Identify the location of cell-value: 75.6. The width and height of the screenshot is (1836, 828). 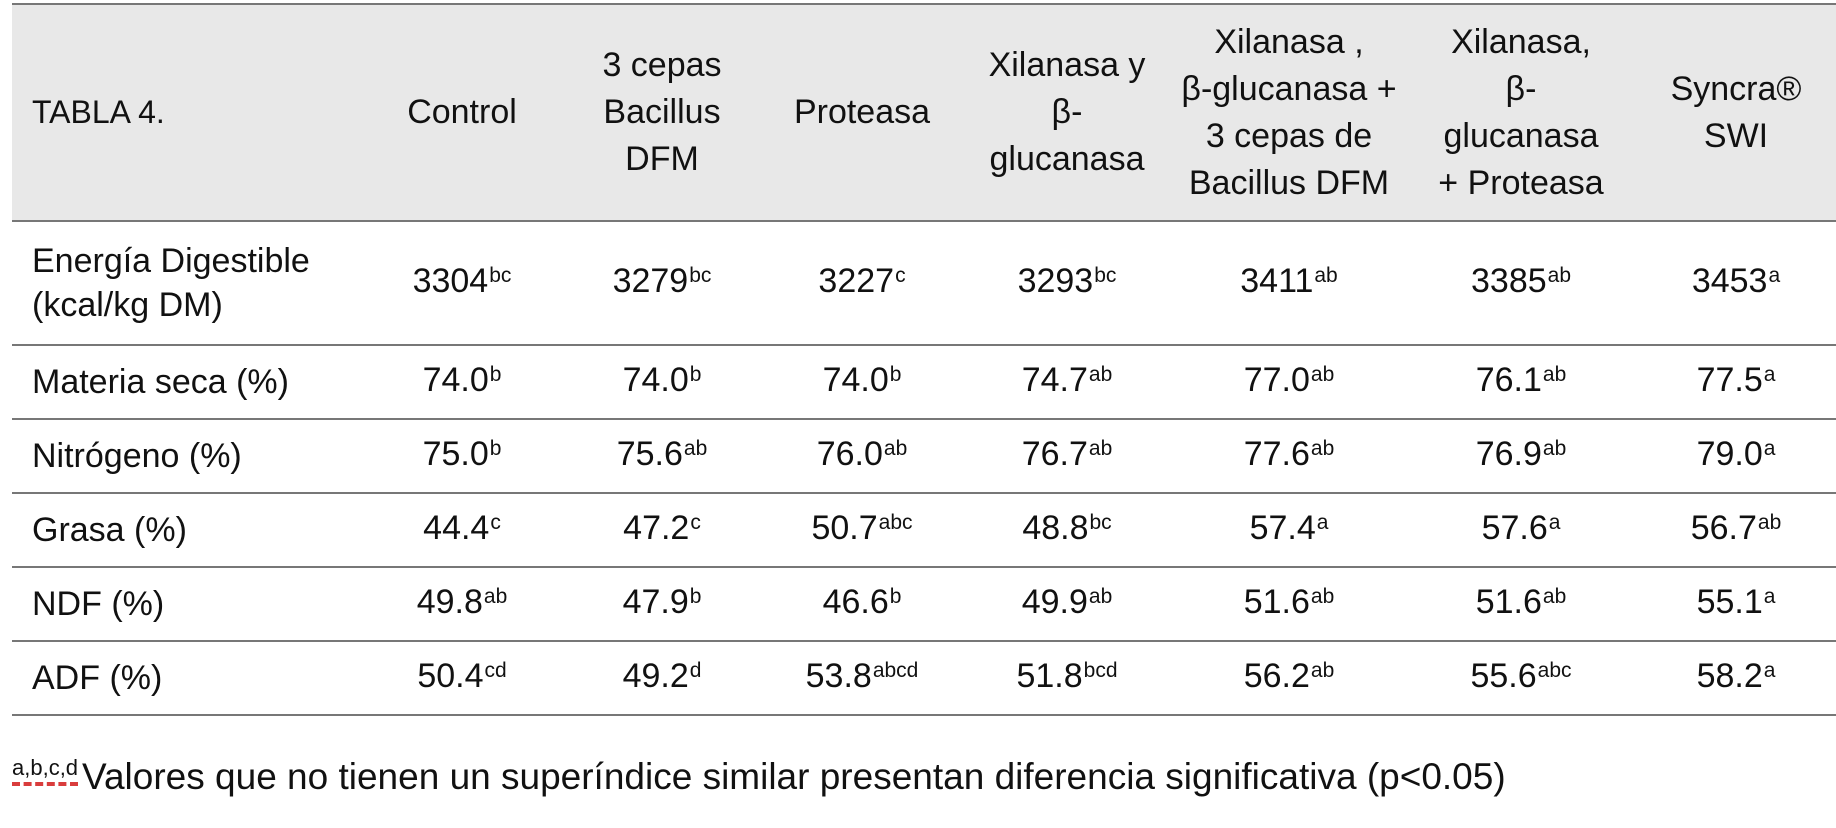
(649, 453).